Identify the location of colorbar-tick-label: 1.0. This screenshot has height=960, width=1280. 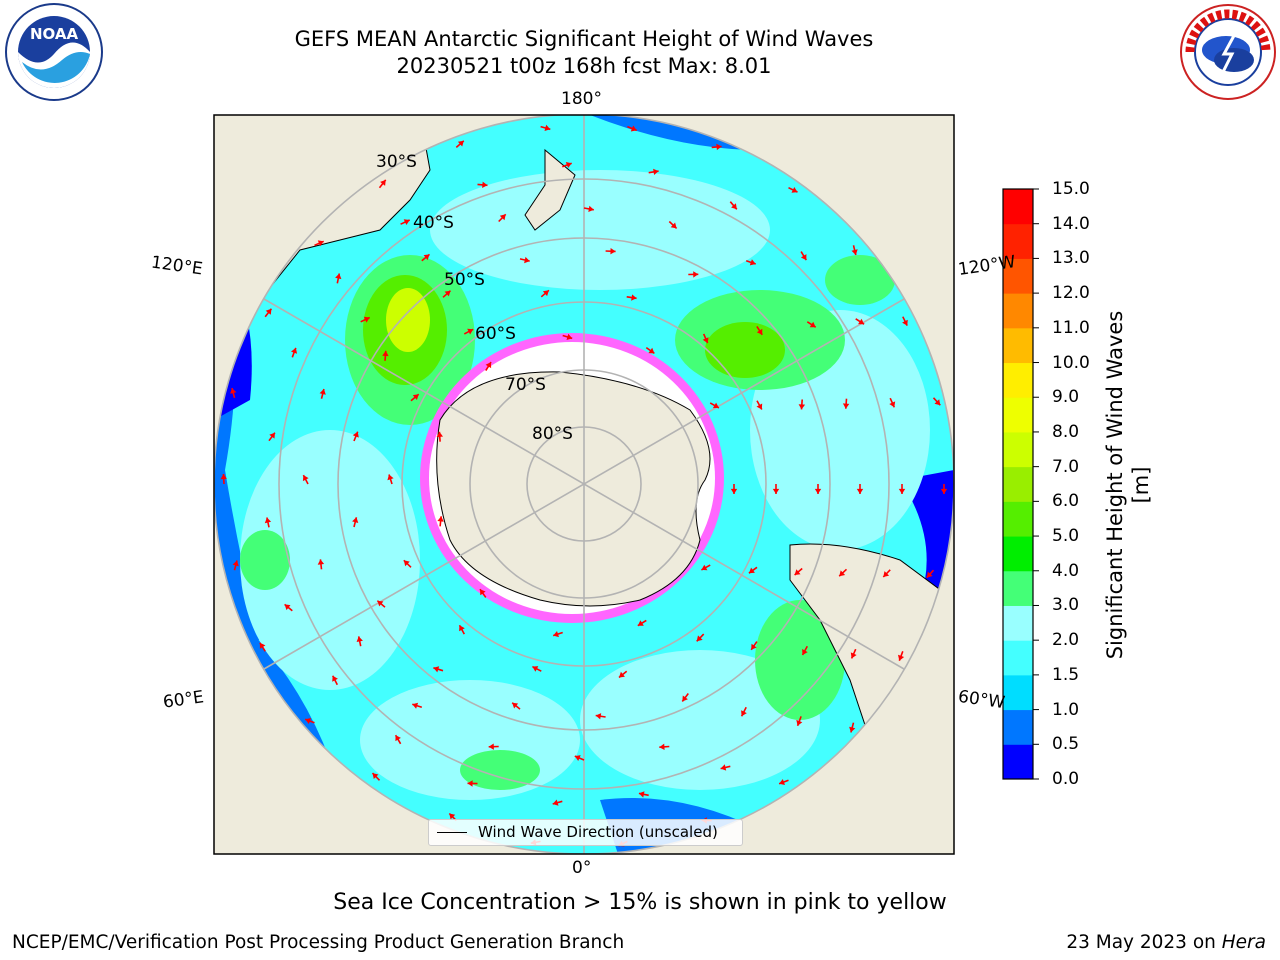
(1066, 709).